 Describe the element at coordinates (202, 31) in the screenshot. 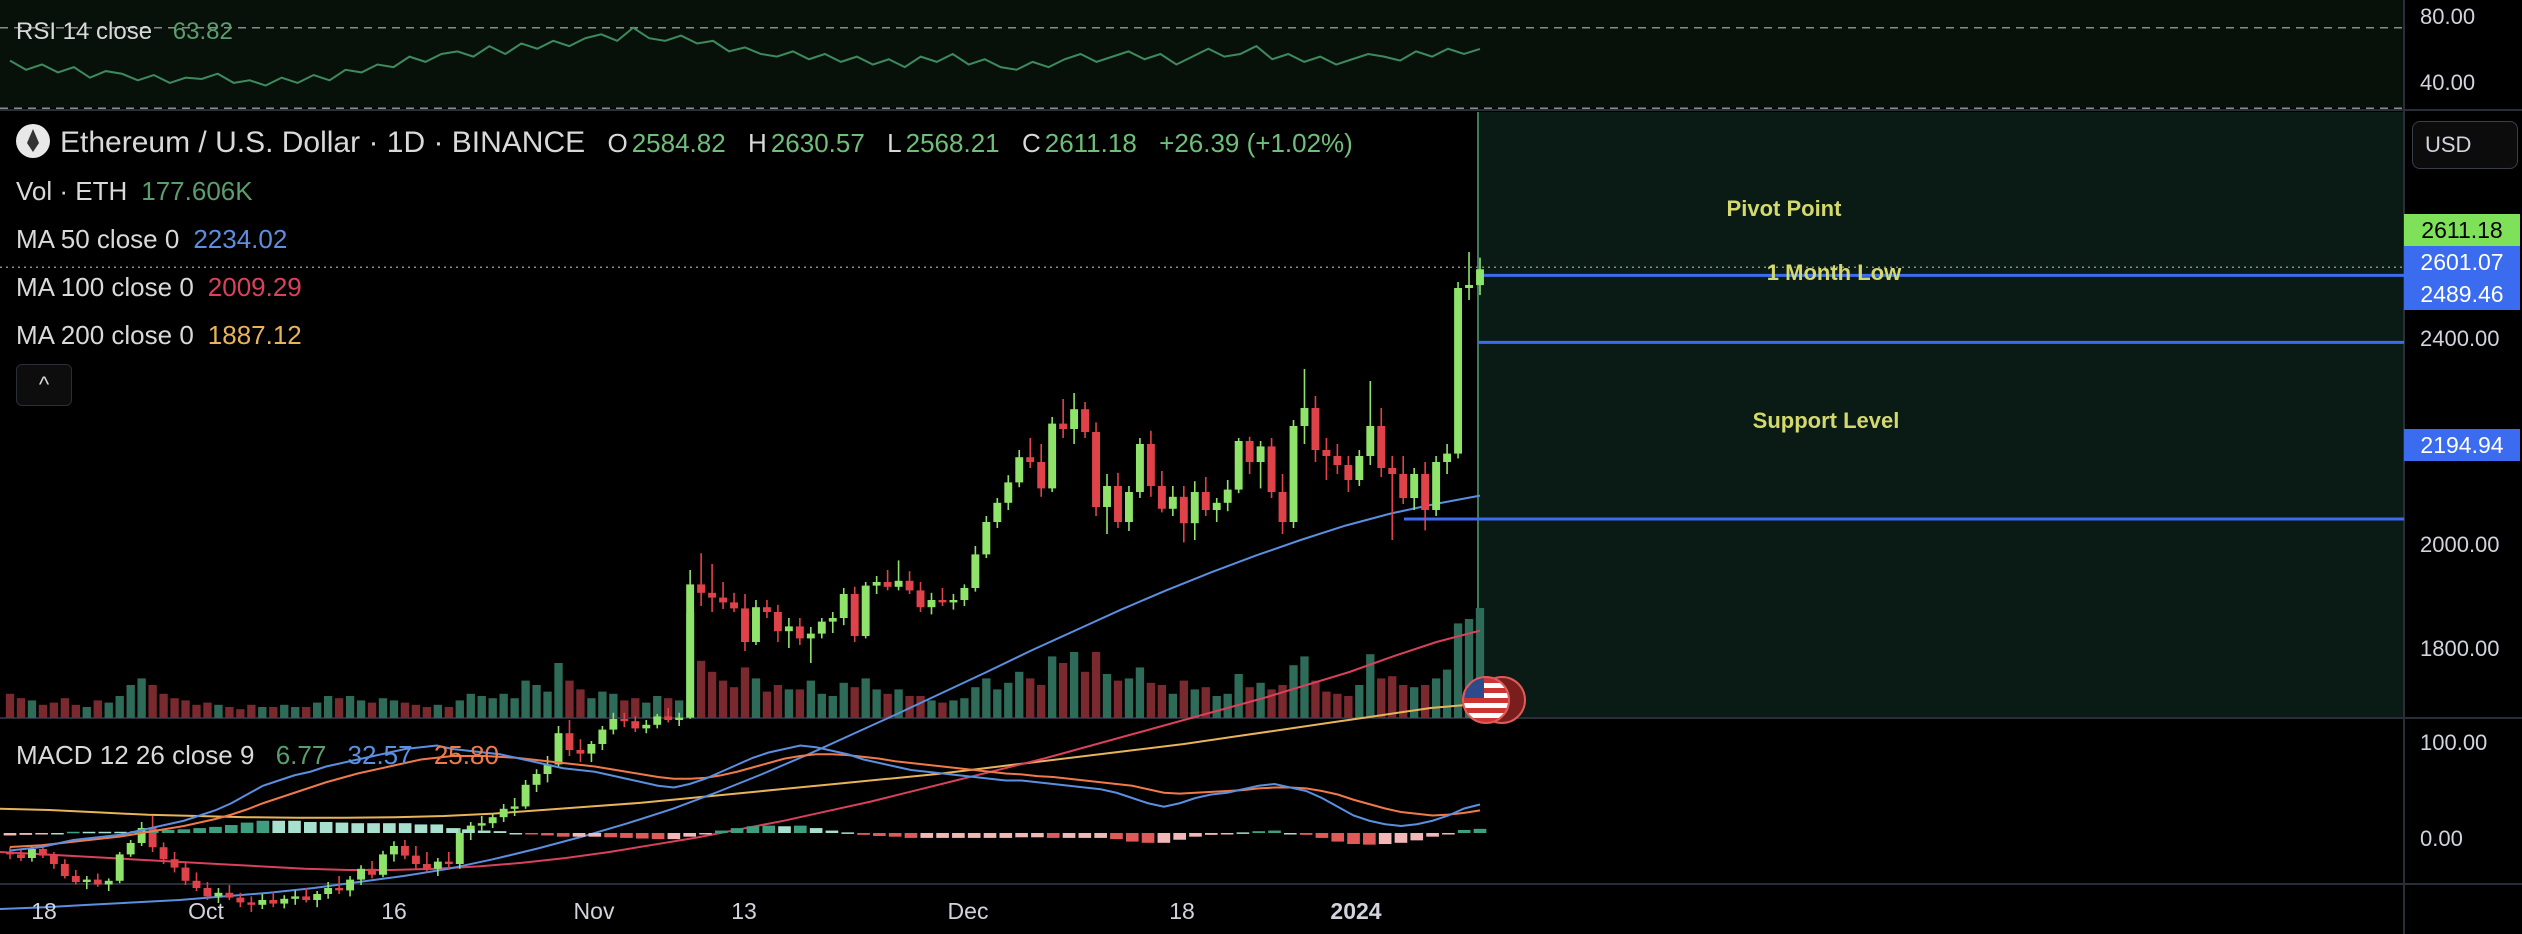

I see `rsi-value: 63.82` at that location.